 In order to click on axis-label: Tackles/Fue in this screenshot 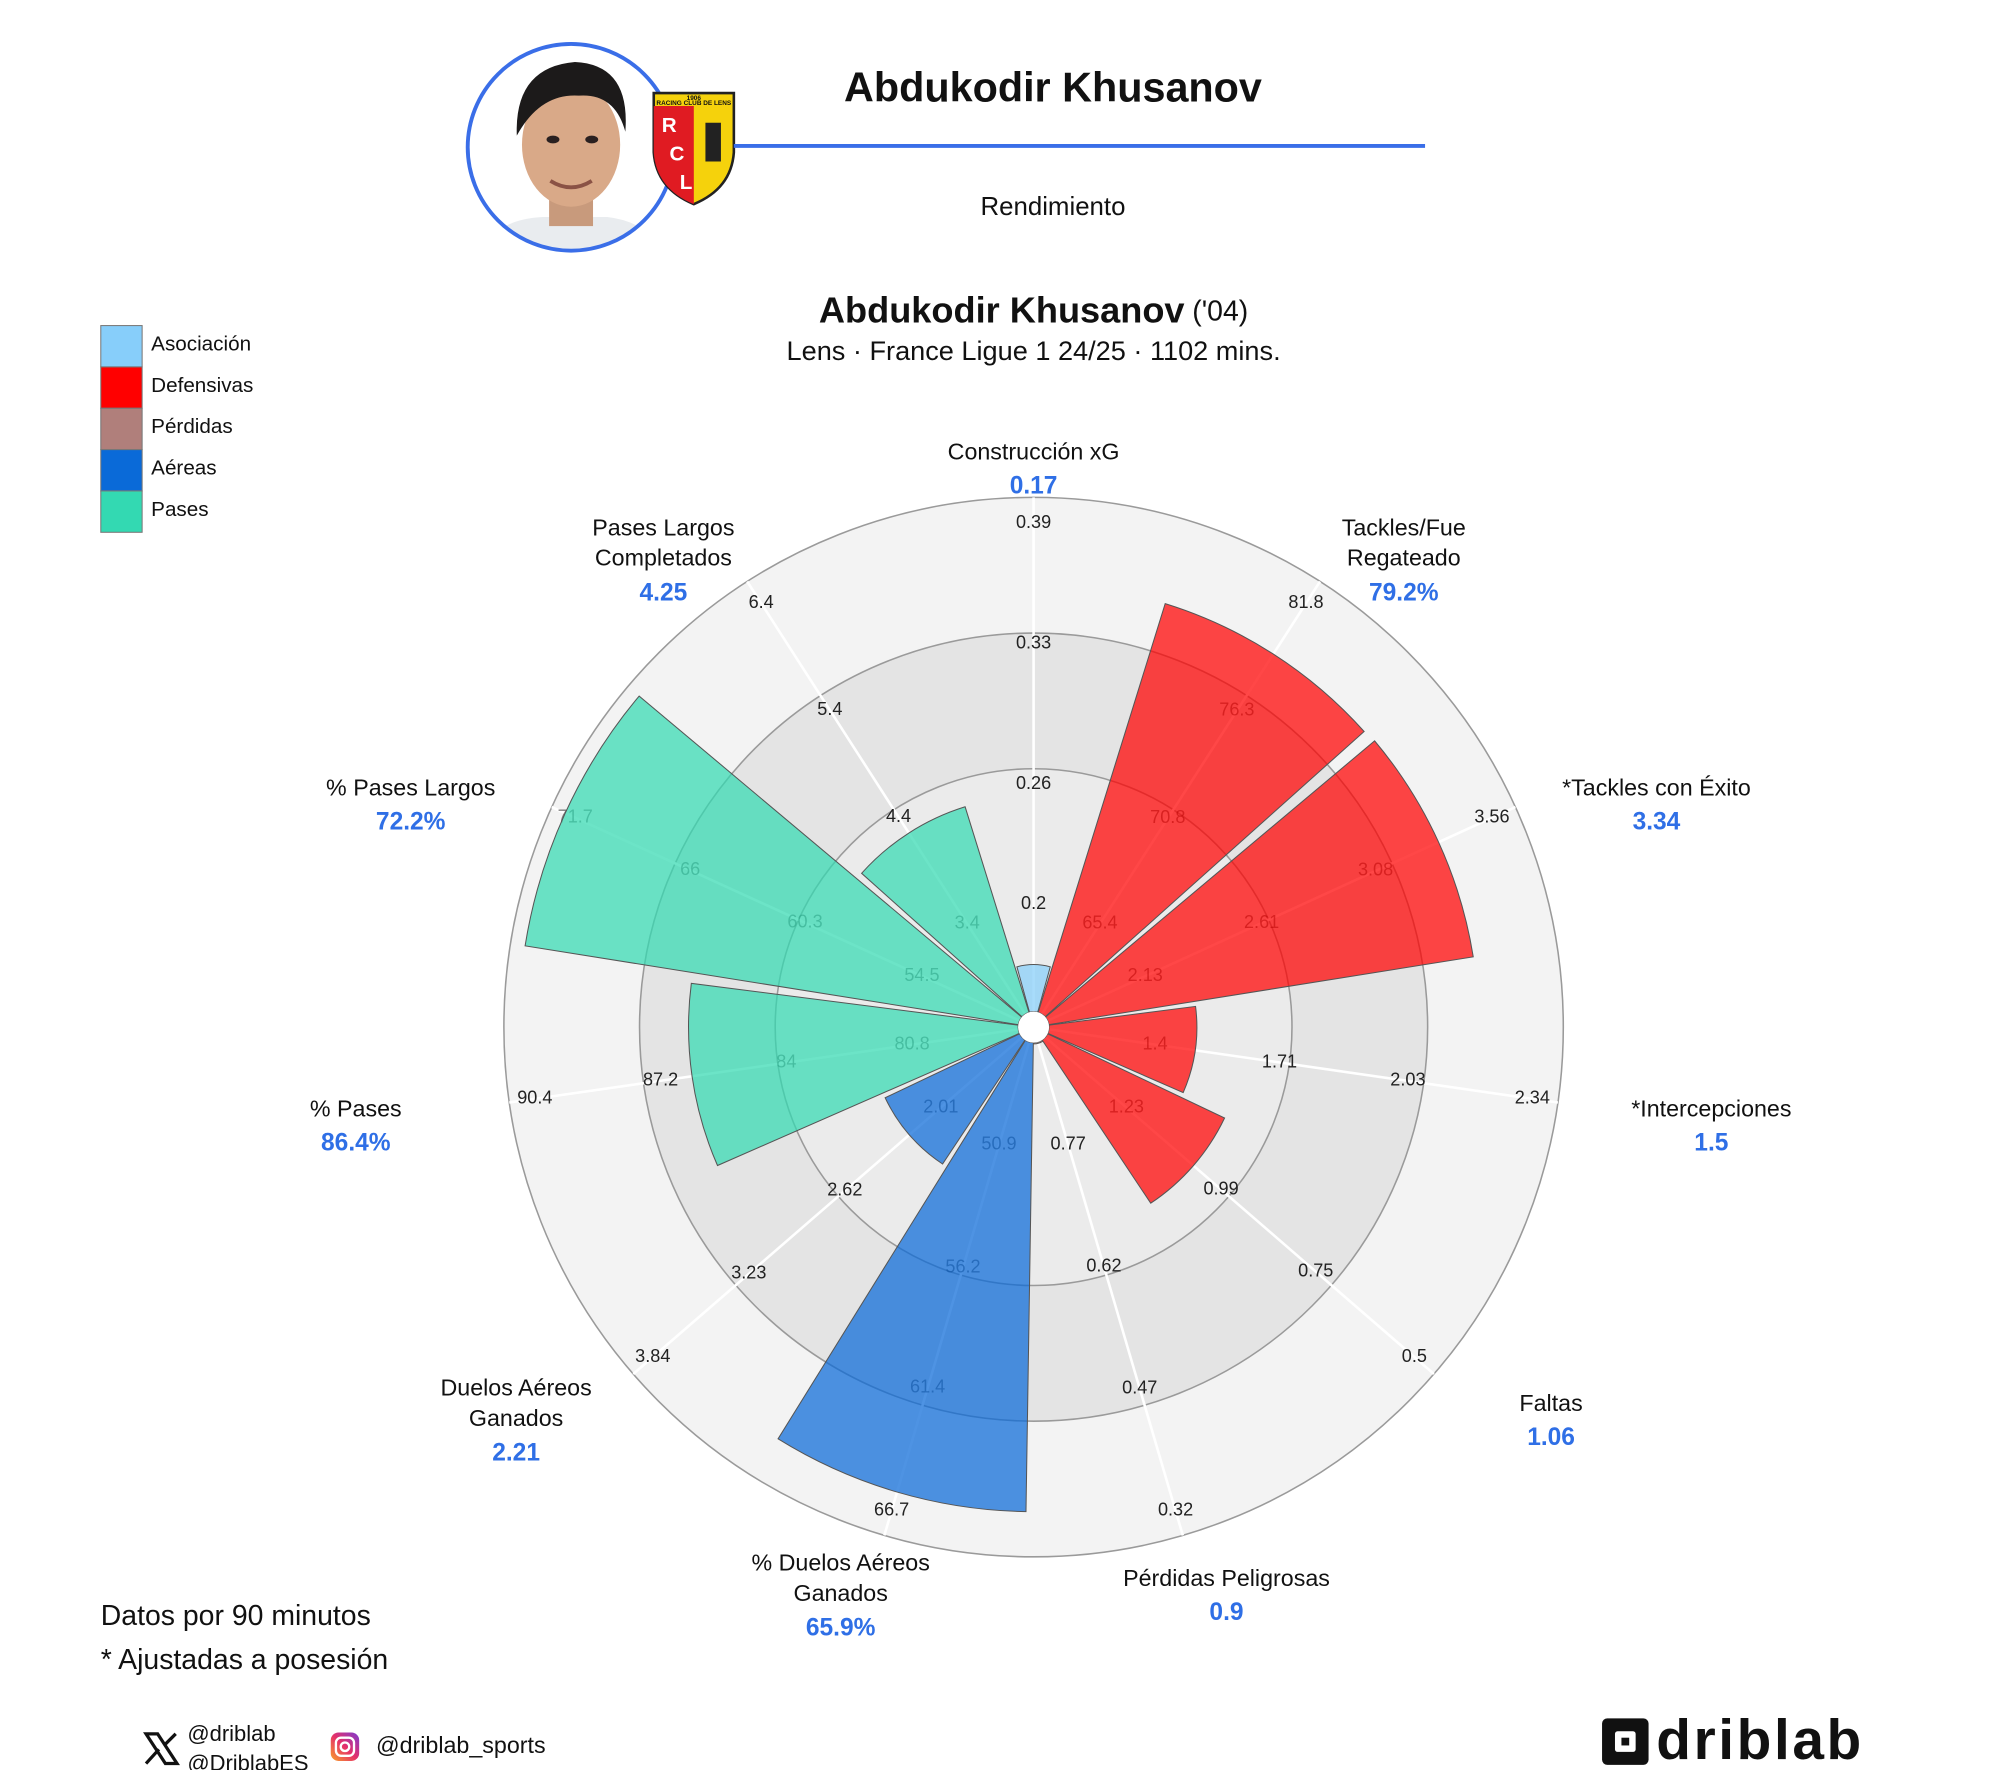, I will do `click(1404, 527)`.